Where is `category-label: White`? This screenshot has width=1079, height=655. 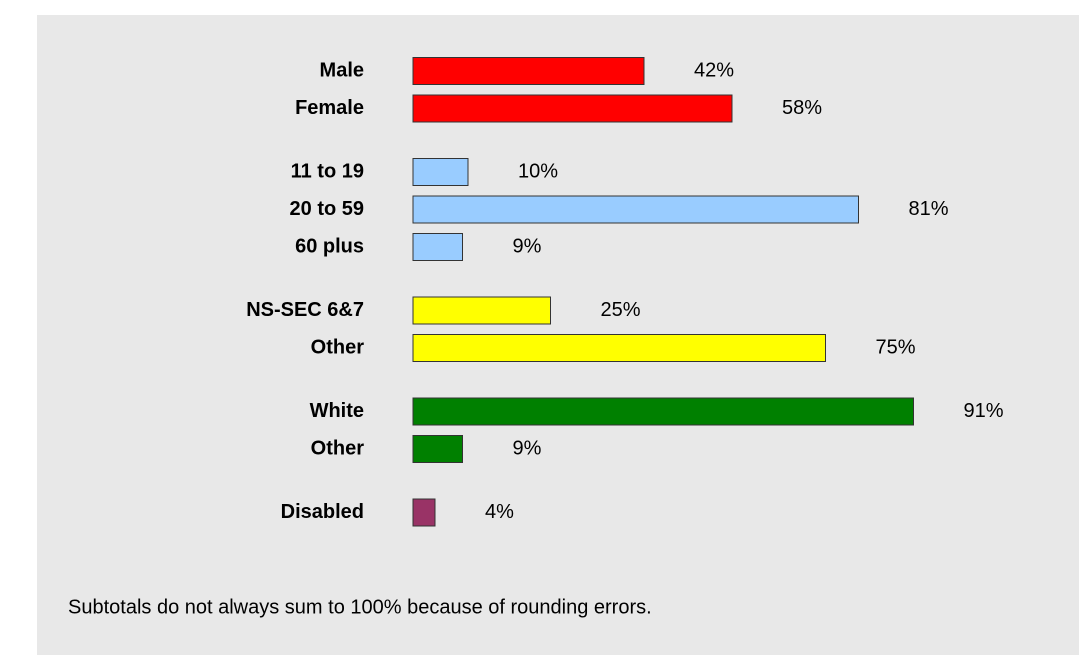
category-label: White is located at coordinates (337, 411).